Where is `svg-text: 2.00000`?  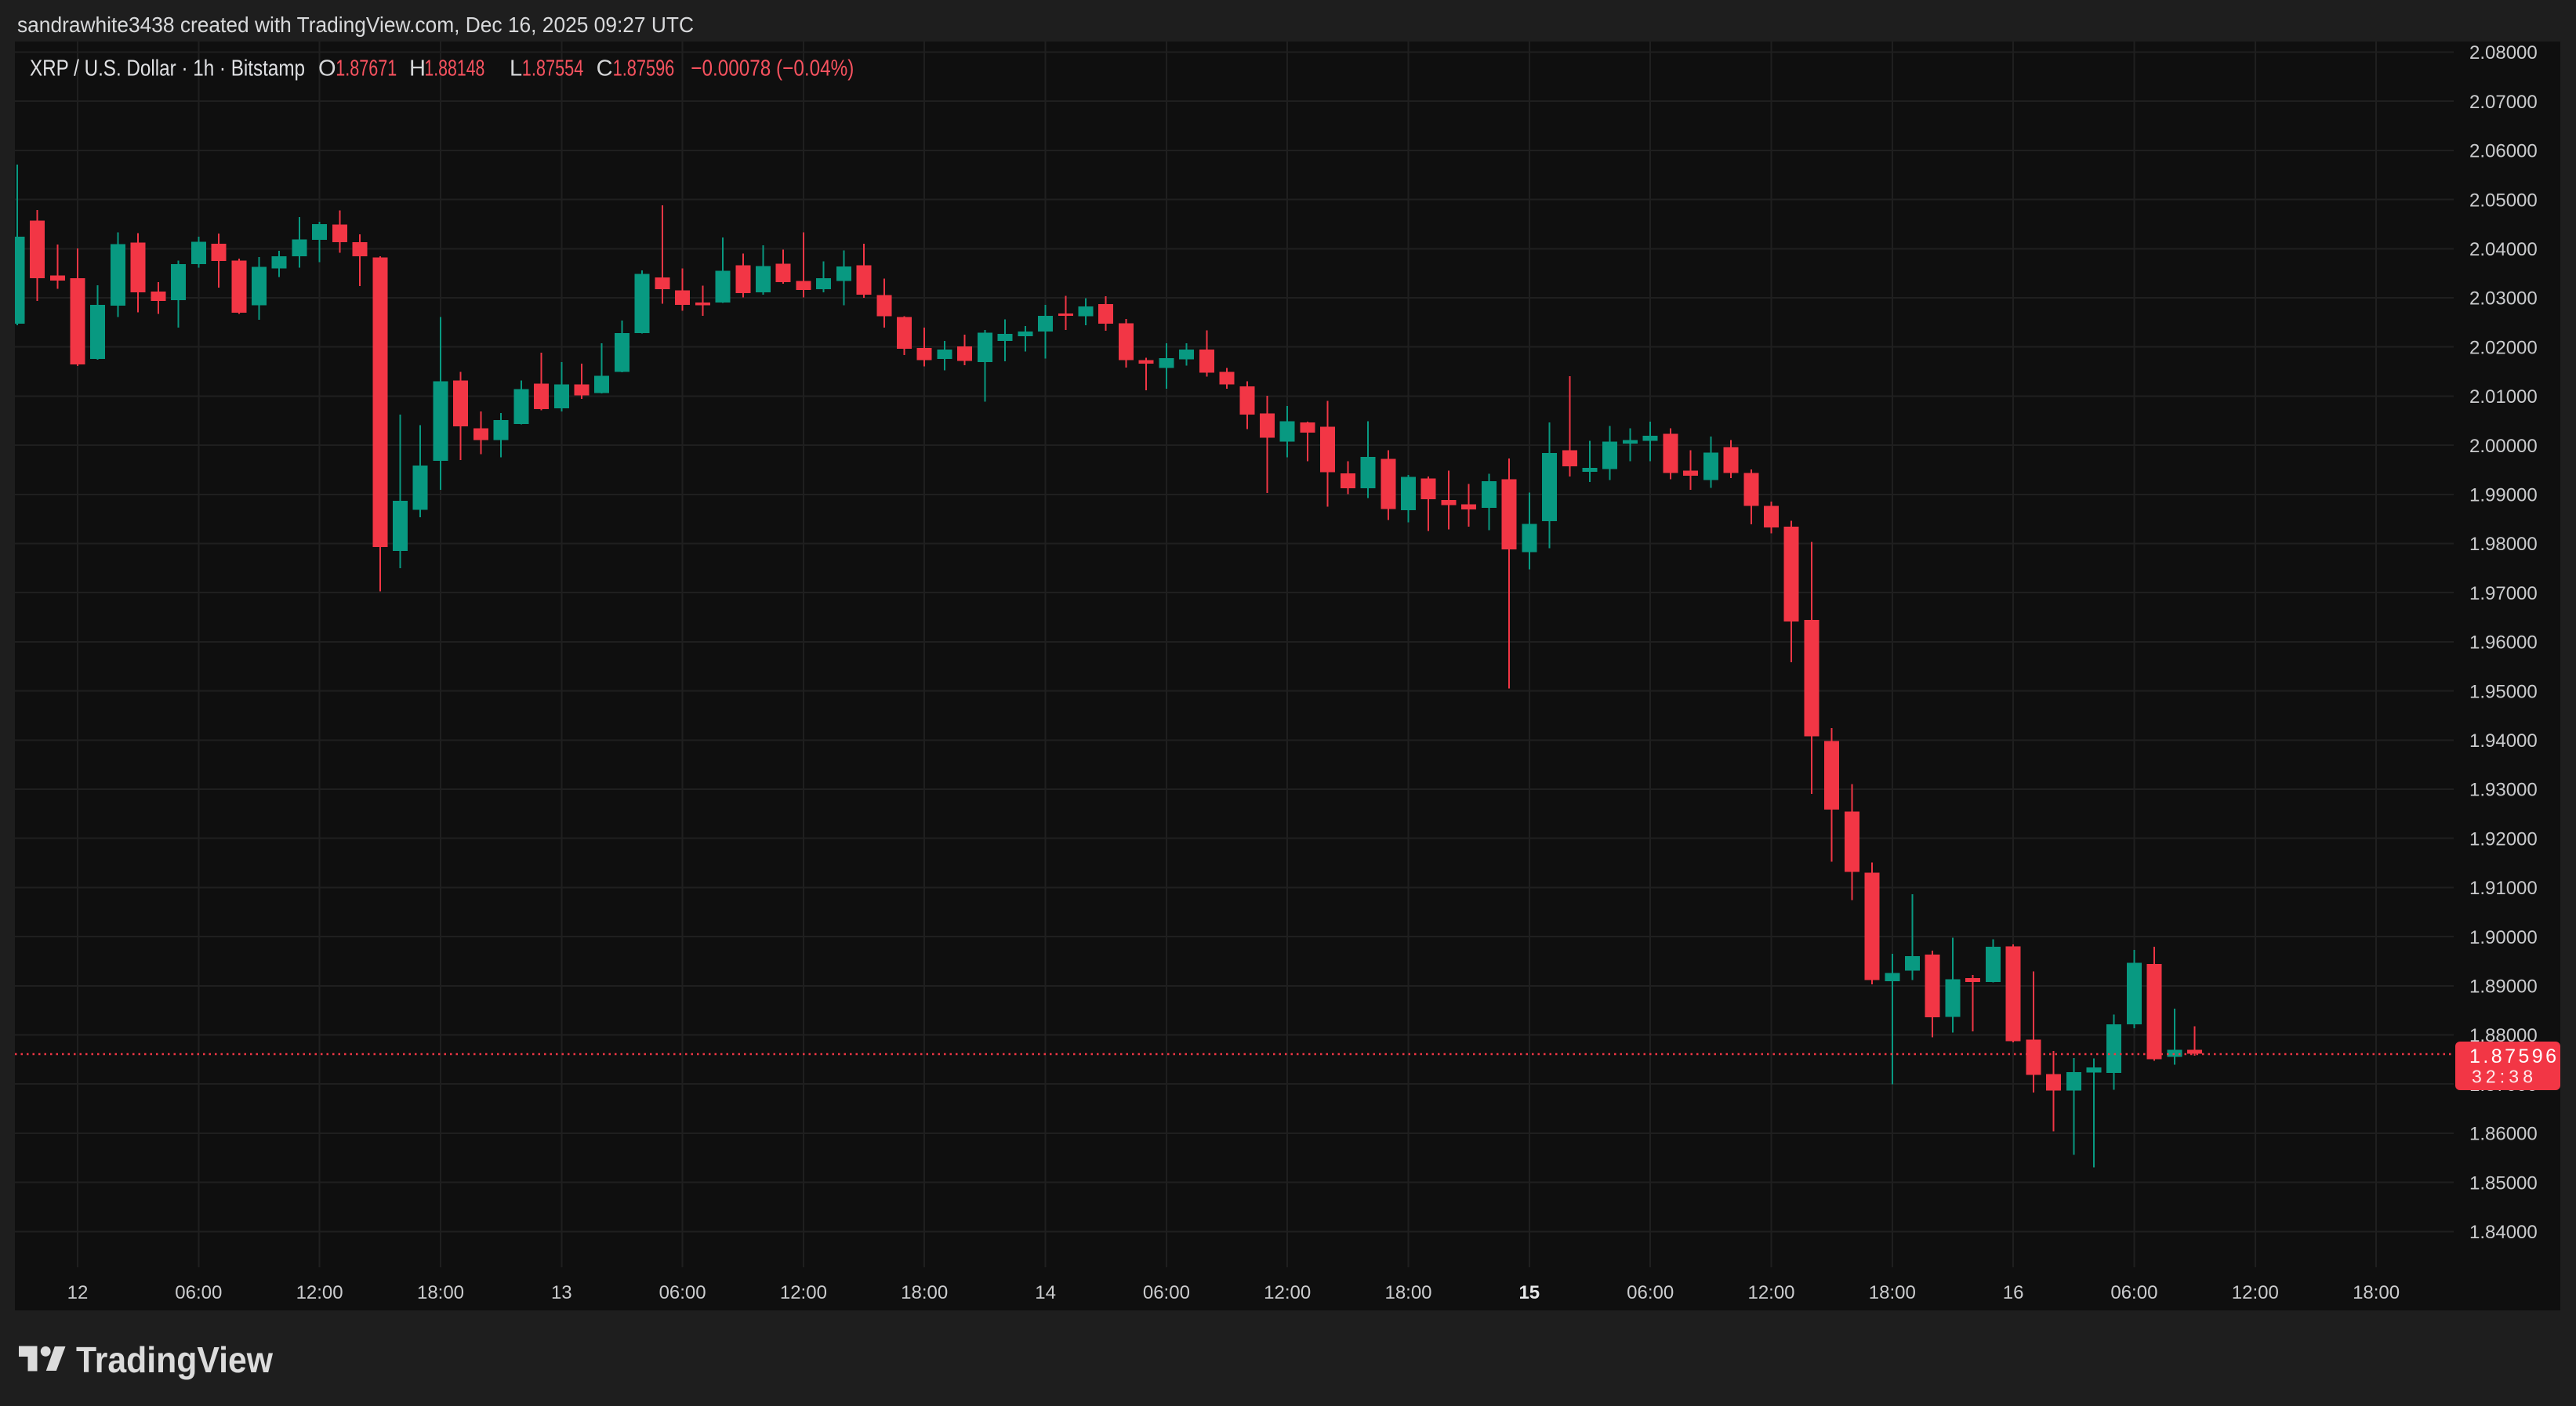 svg-text: 2.00000 is located at coordinates (2504, 446).